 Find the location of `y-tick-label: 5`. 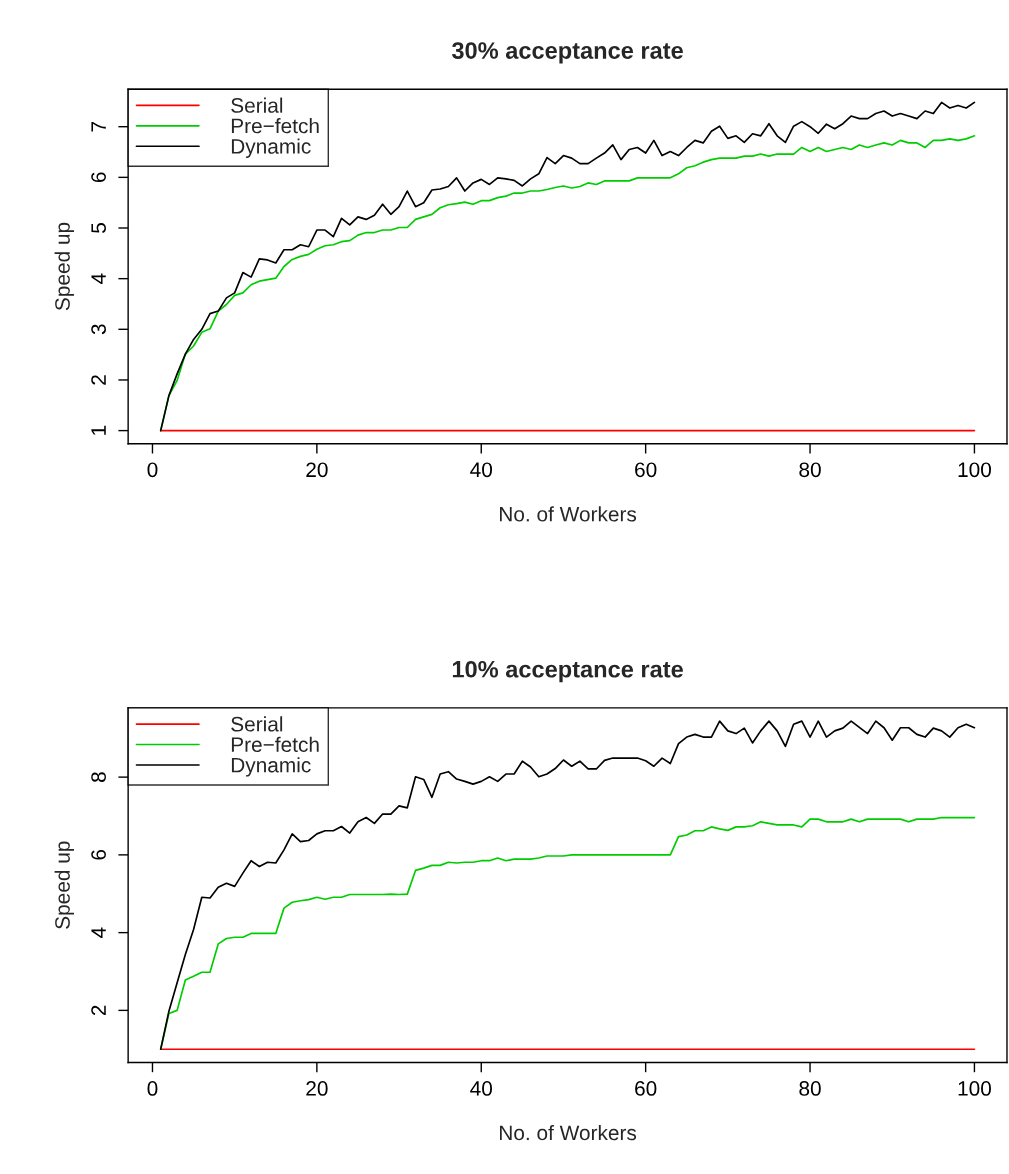

y-tick-label: 5 is located at coordinates (98, 228).